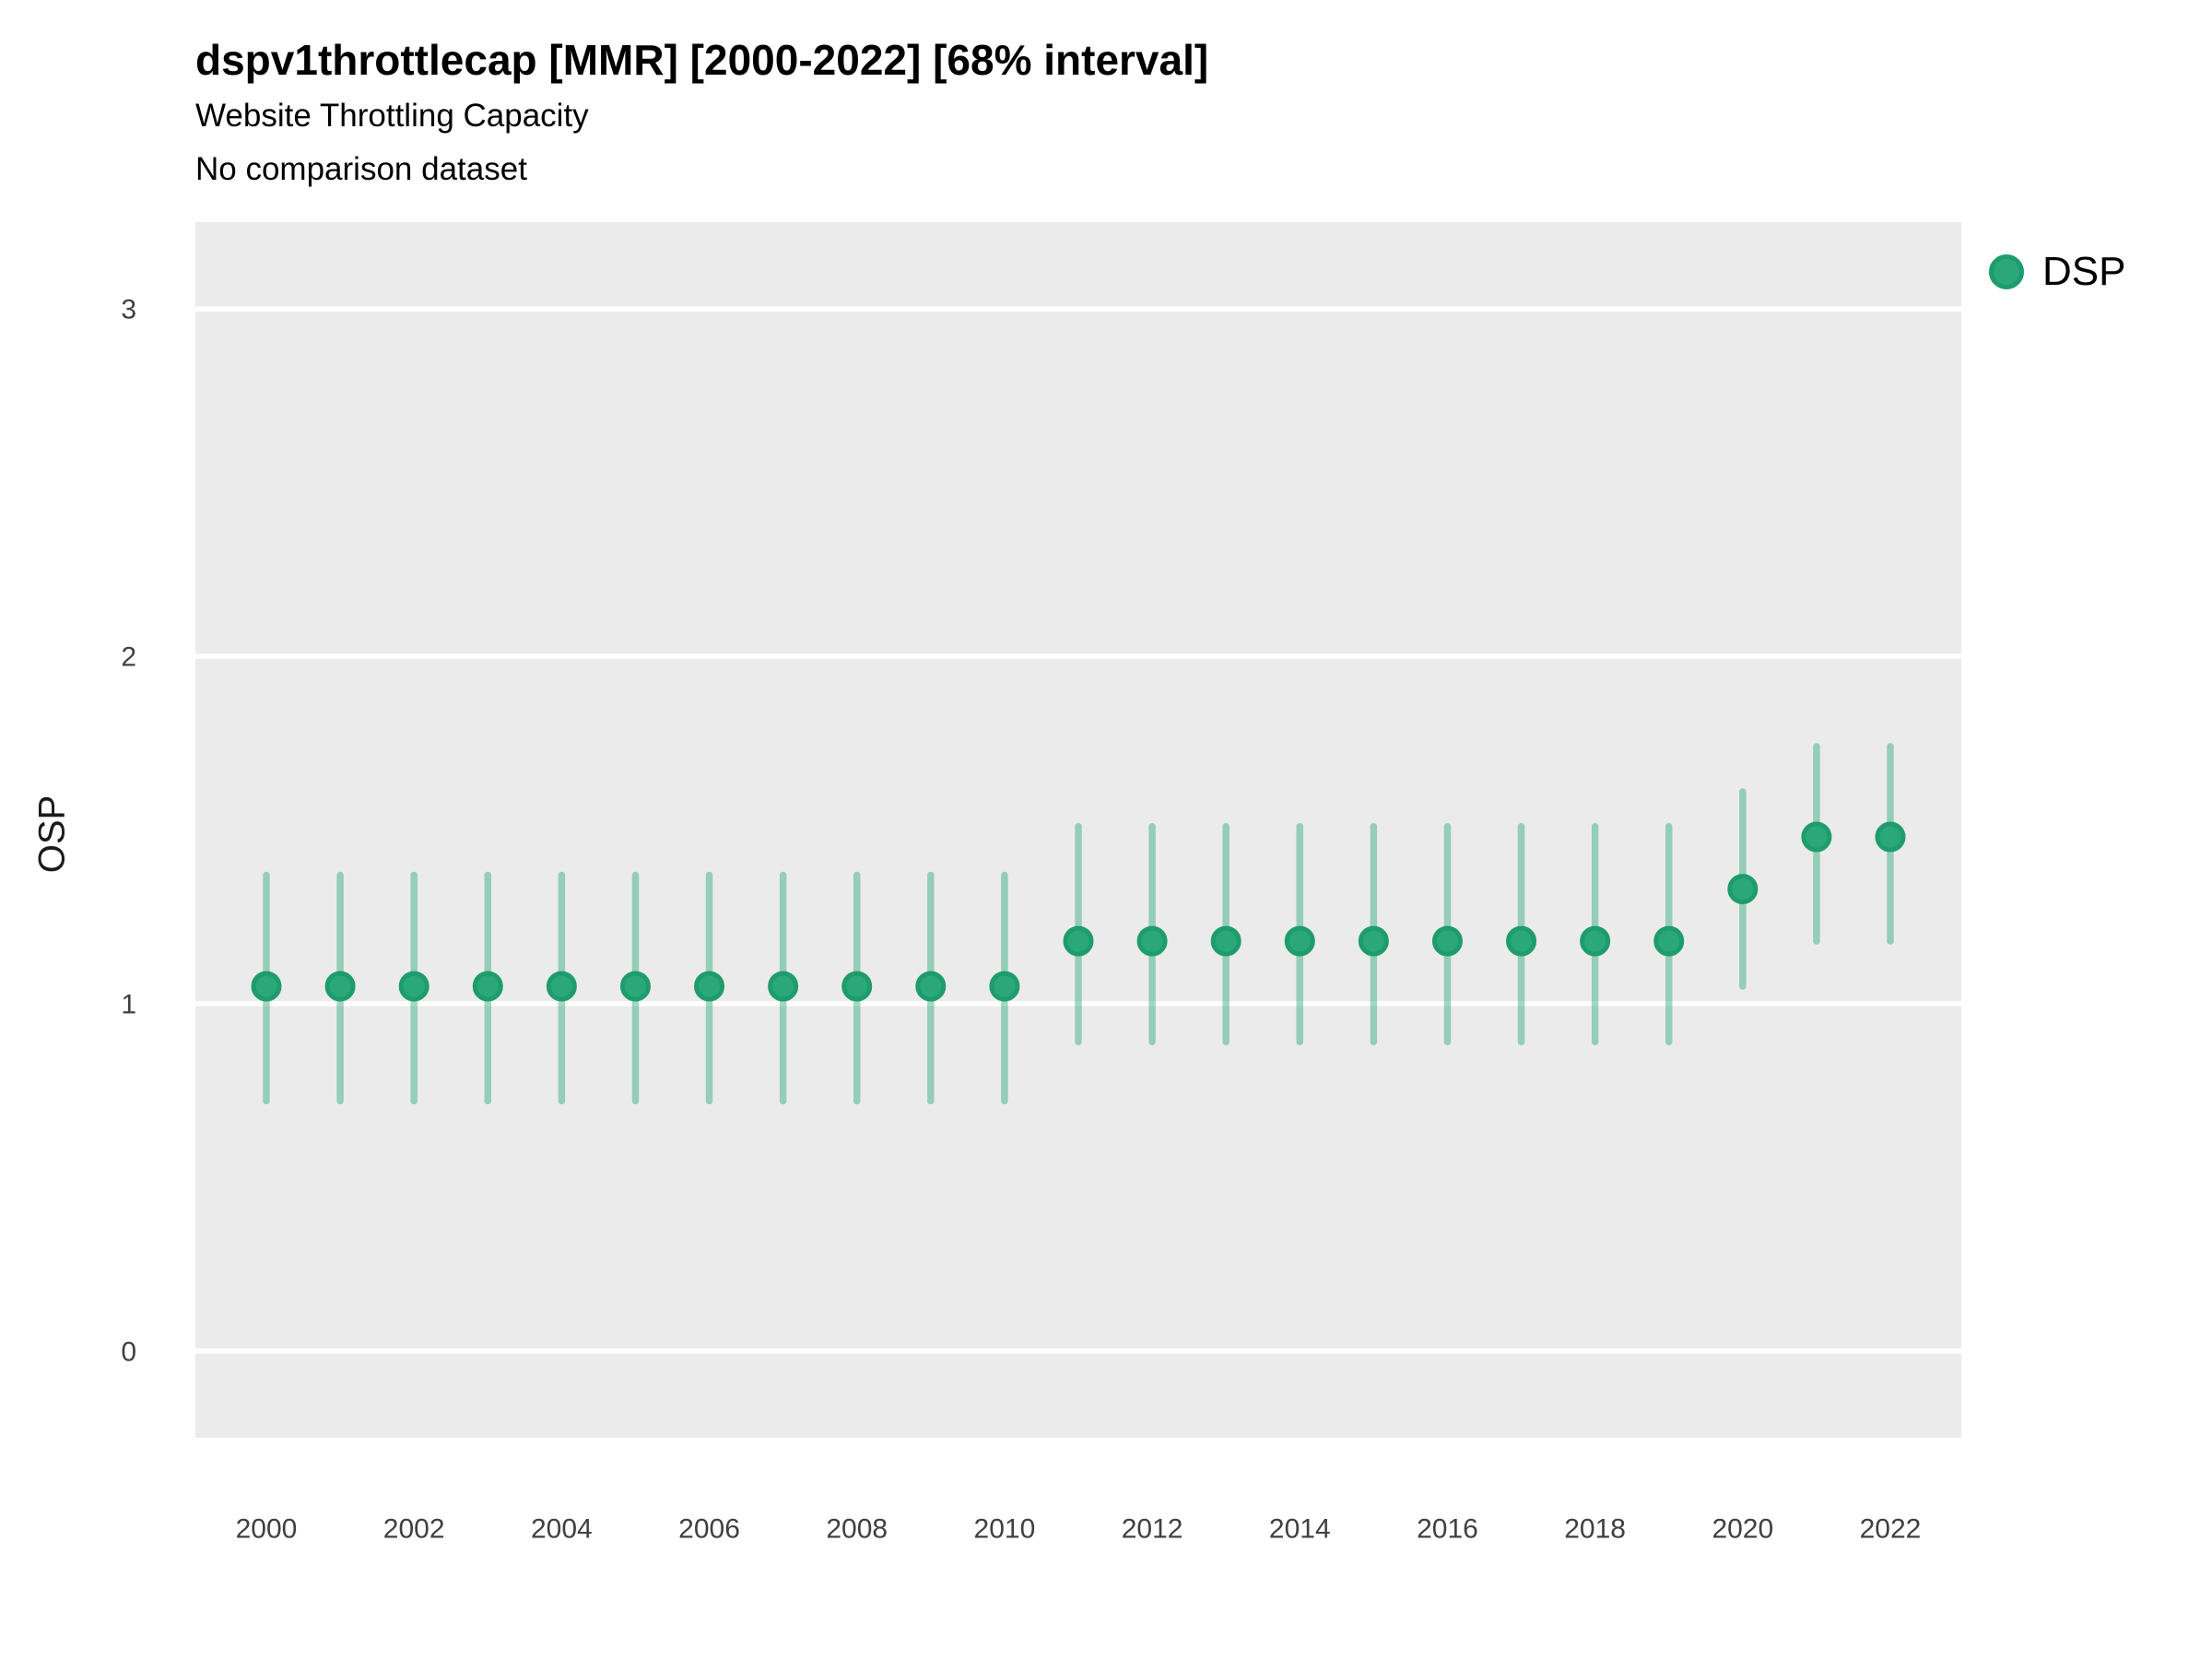 This screenshot has height=1659, width=2212. What do you see at coordinates (1742, 1529) in the screenshot?
I see `x-tick-label: 2020` at bounding box center [1742, 1529].